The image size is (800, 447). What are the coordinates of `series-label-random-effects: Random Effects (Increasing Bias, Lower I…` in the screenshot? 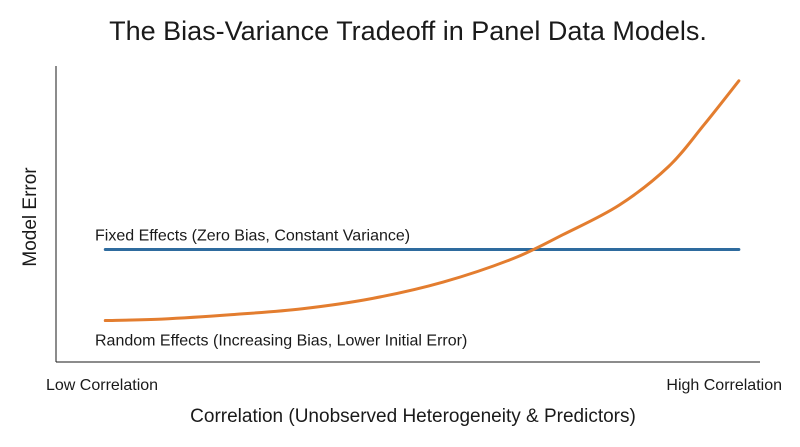 It's located at (281, 341).